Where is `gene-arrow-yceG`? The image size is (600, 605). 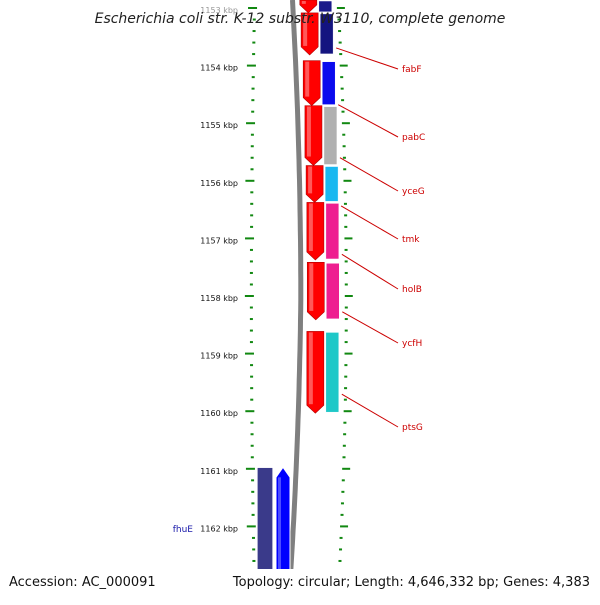 gene-arrow-yceG is located at coordinates (313, 135).